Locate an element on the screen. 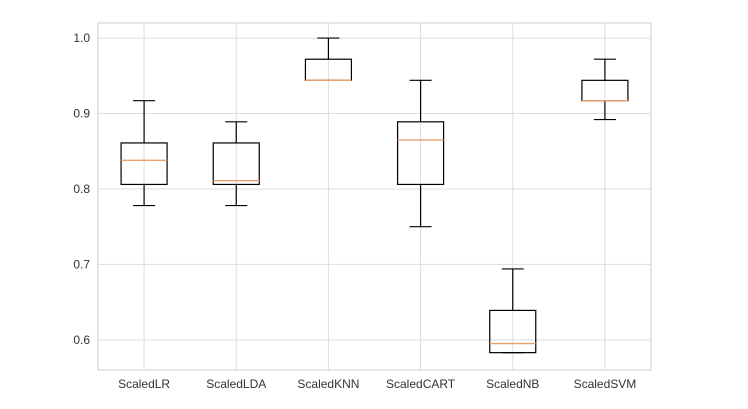  y-tick-label: 0.6 is located at coordinates (81, 340).